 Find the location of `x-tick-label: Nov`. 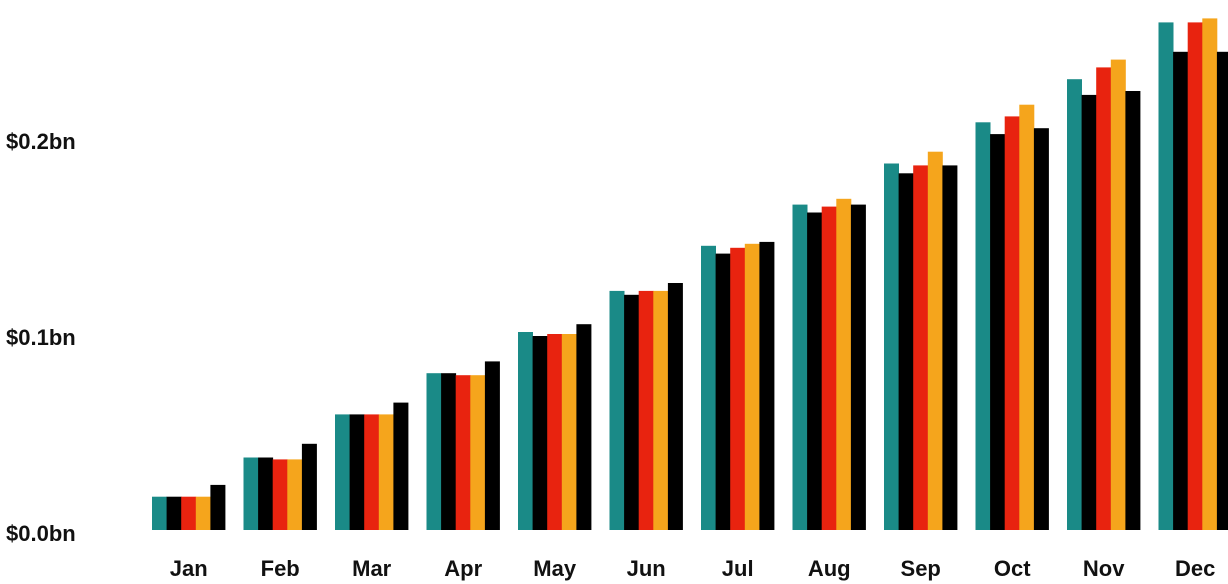

x-tick-label: Nov is located at coordinates (1104, 568).